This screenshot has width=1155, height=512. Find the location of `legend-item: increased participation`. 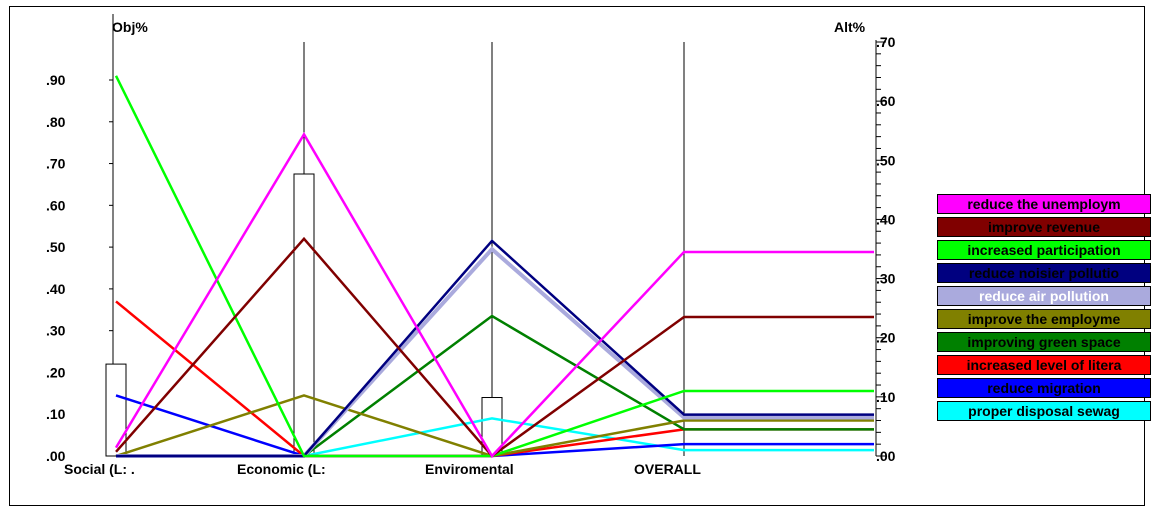

legend-item: increased participation is located at coordinates (1044, 250).